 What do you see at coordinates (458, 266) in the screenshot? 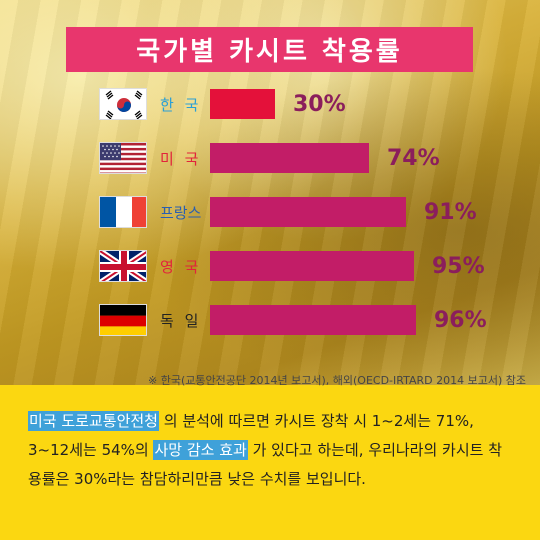
I see `value-label-uk: 95%` at bounding box center [458, 266].